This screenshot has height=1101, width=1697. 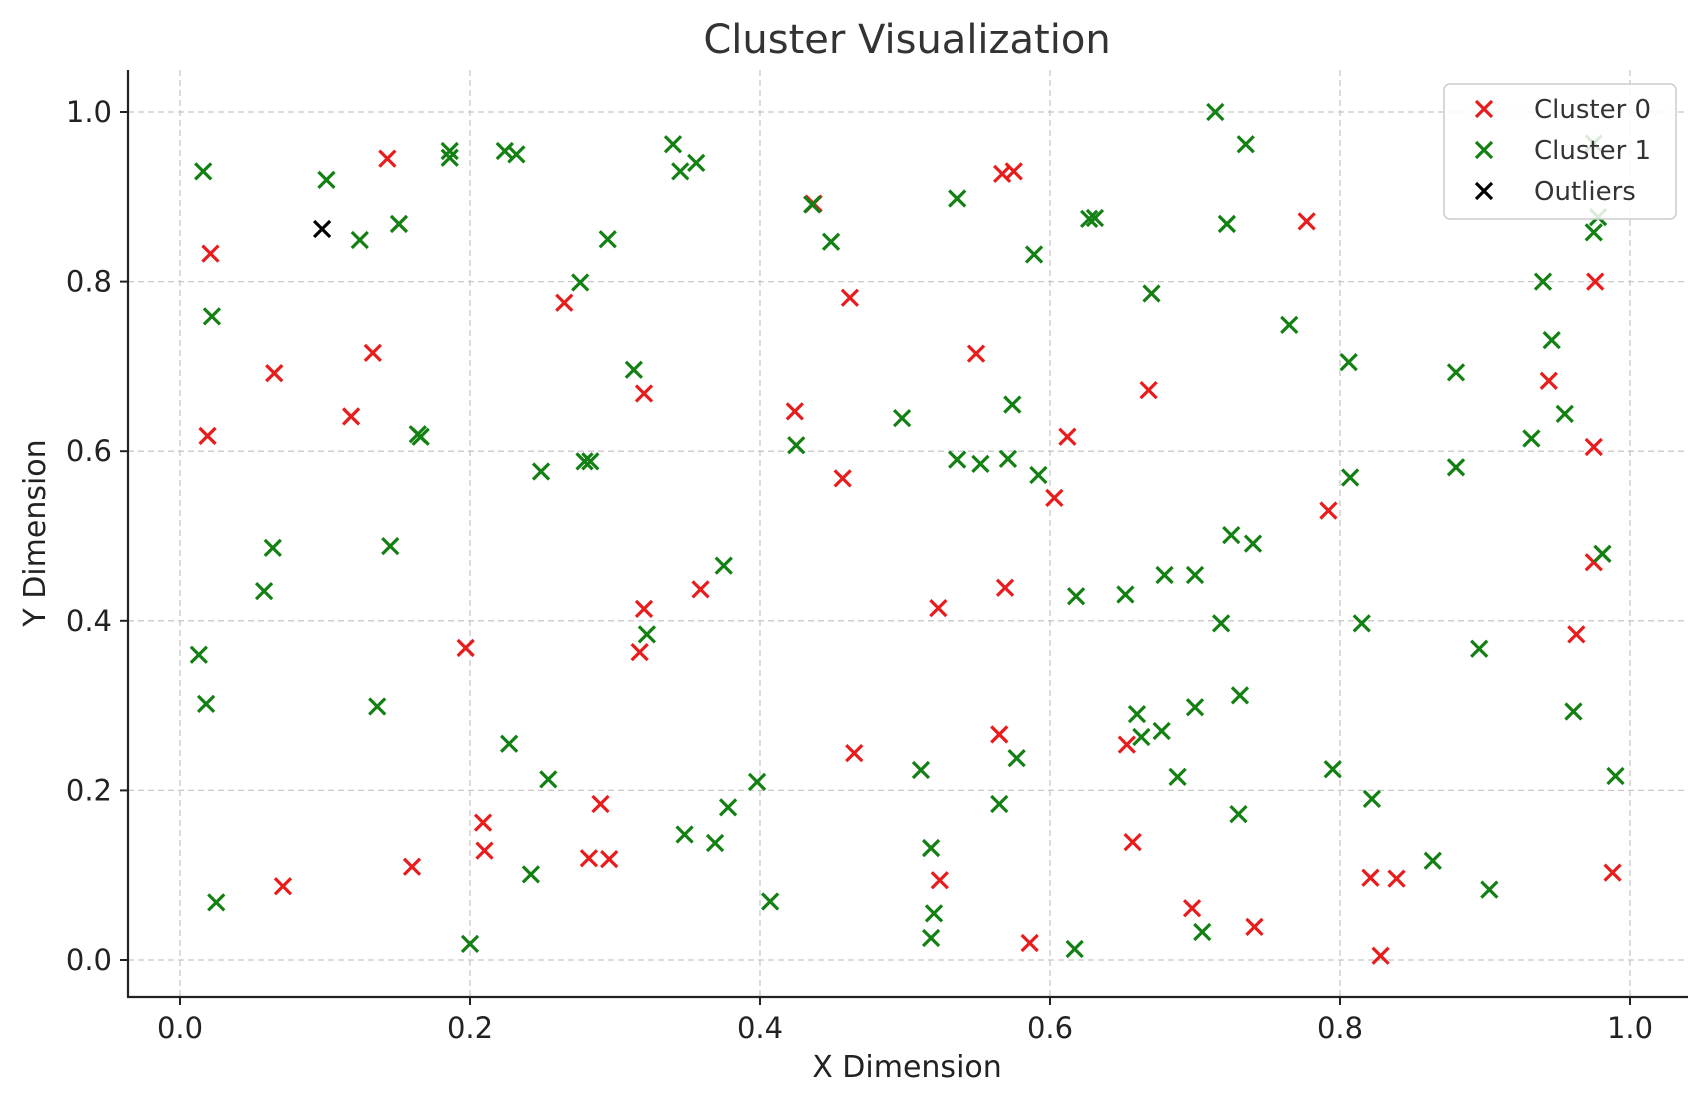 I want to click on x-axis-label: X Dimension, so click(x=907, y=1067).